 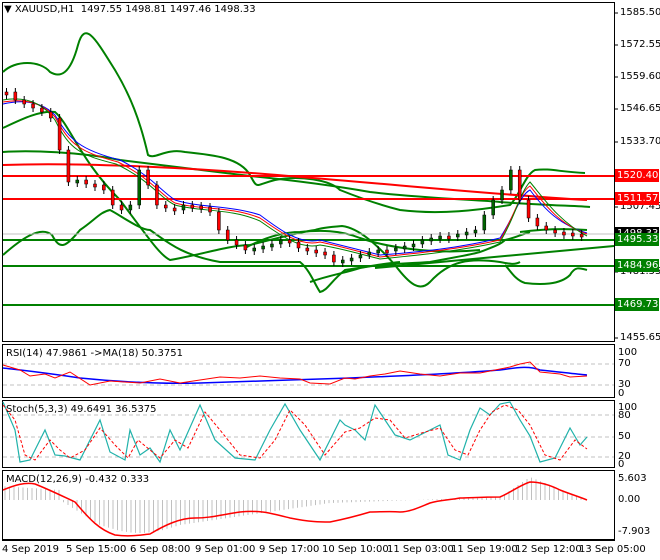 I want to click on stoch-k-line, so click(x=295, y=432).